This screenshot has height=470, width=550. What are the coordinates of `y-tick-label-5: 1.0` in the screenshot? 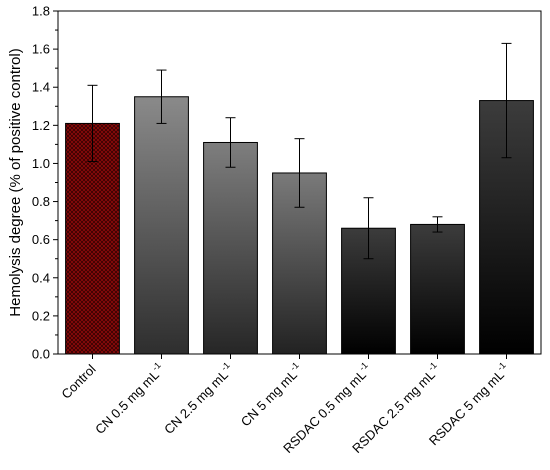 It's located at (41, 163).